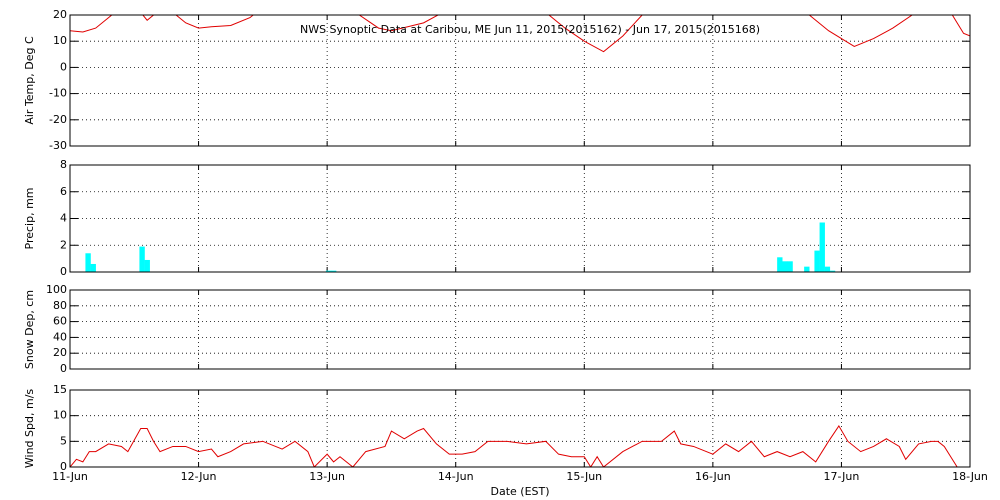 Image resolution: width=1000 pixels, height=500 pixels. What do you see at coordinates (456, 476) in the screenshot?
I see `x-tick-label: 14-Jun` at bounding box center [456, 476].